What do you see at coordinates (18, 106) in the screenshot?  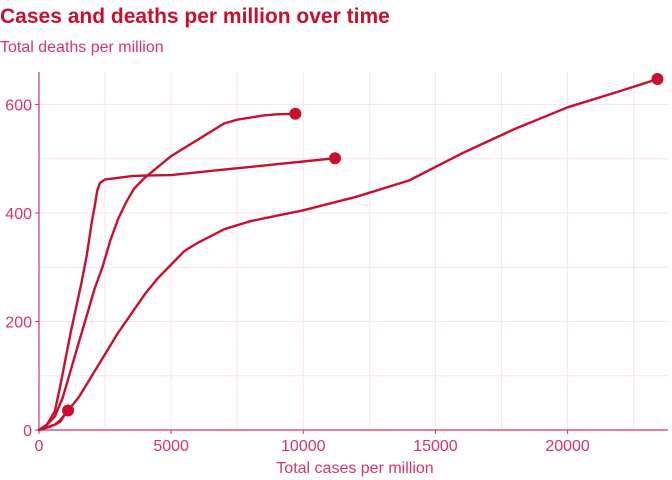 I see `y-tick-label: 600` at bounding box center [18, 106].